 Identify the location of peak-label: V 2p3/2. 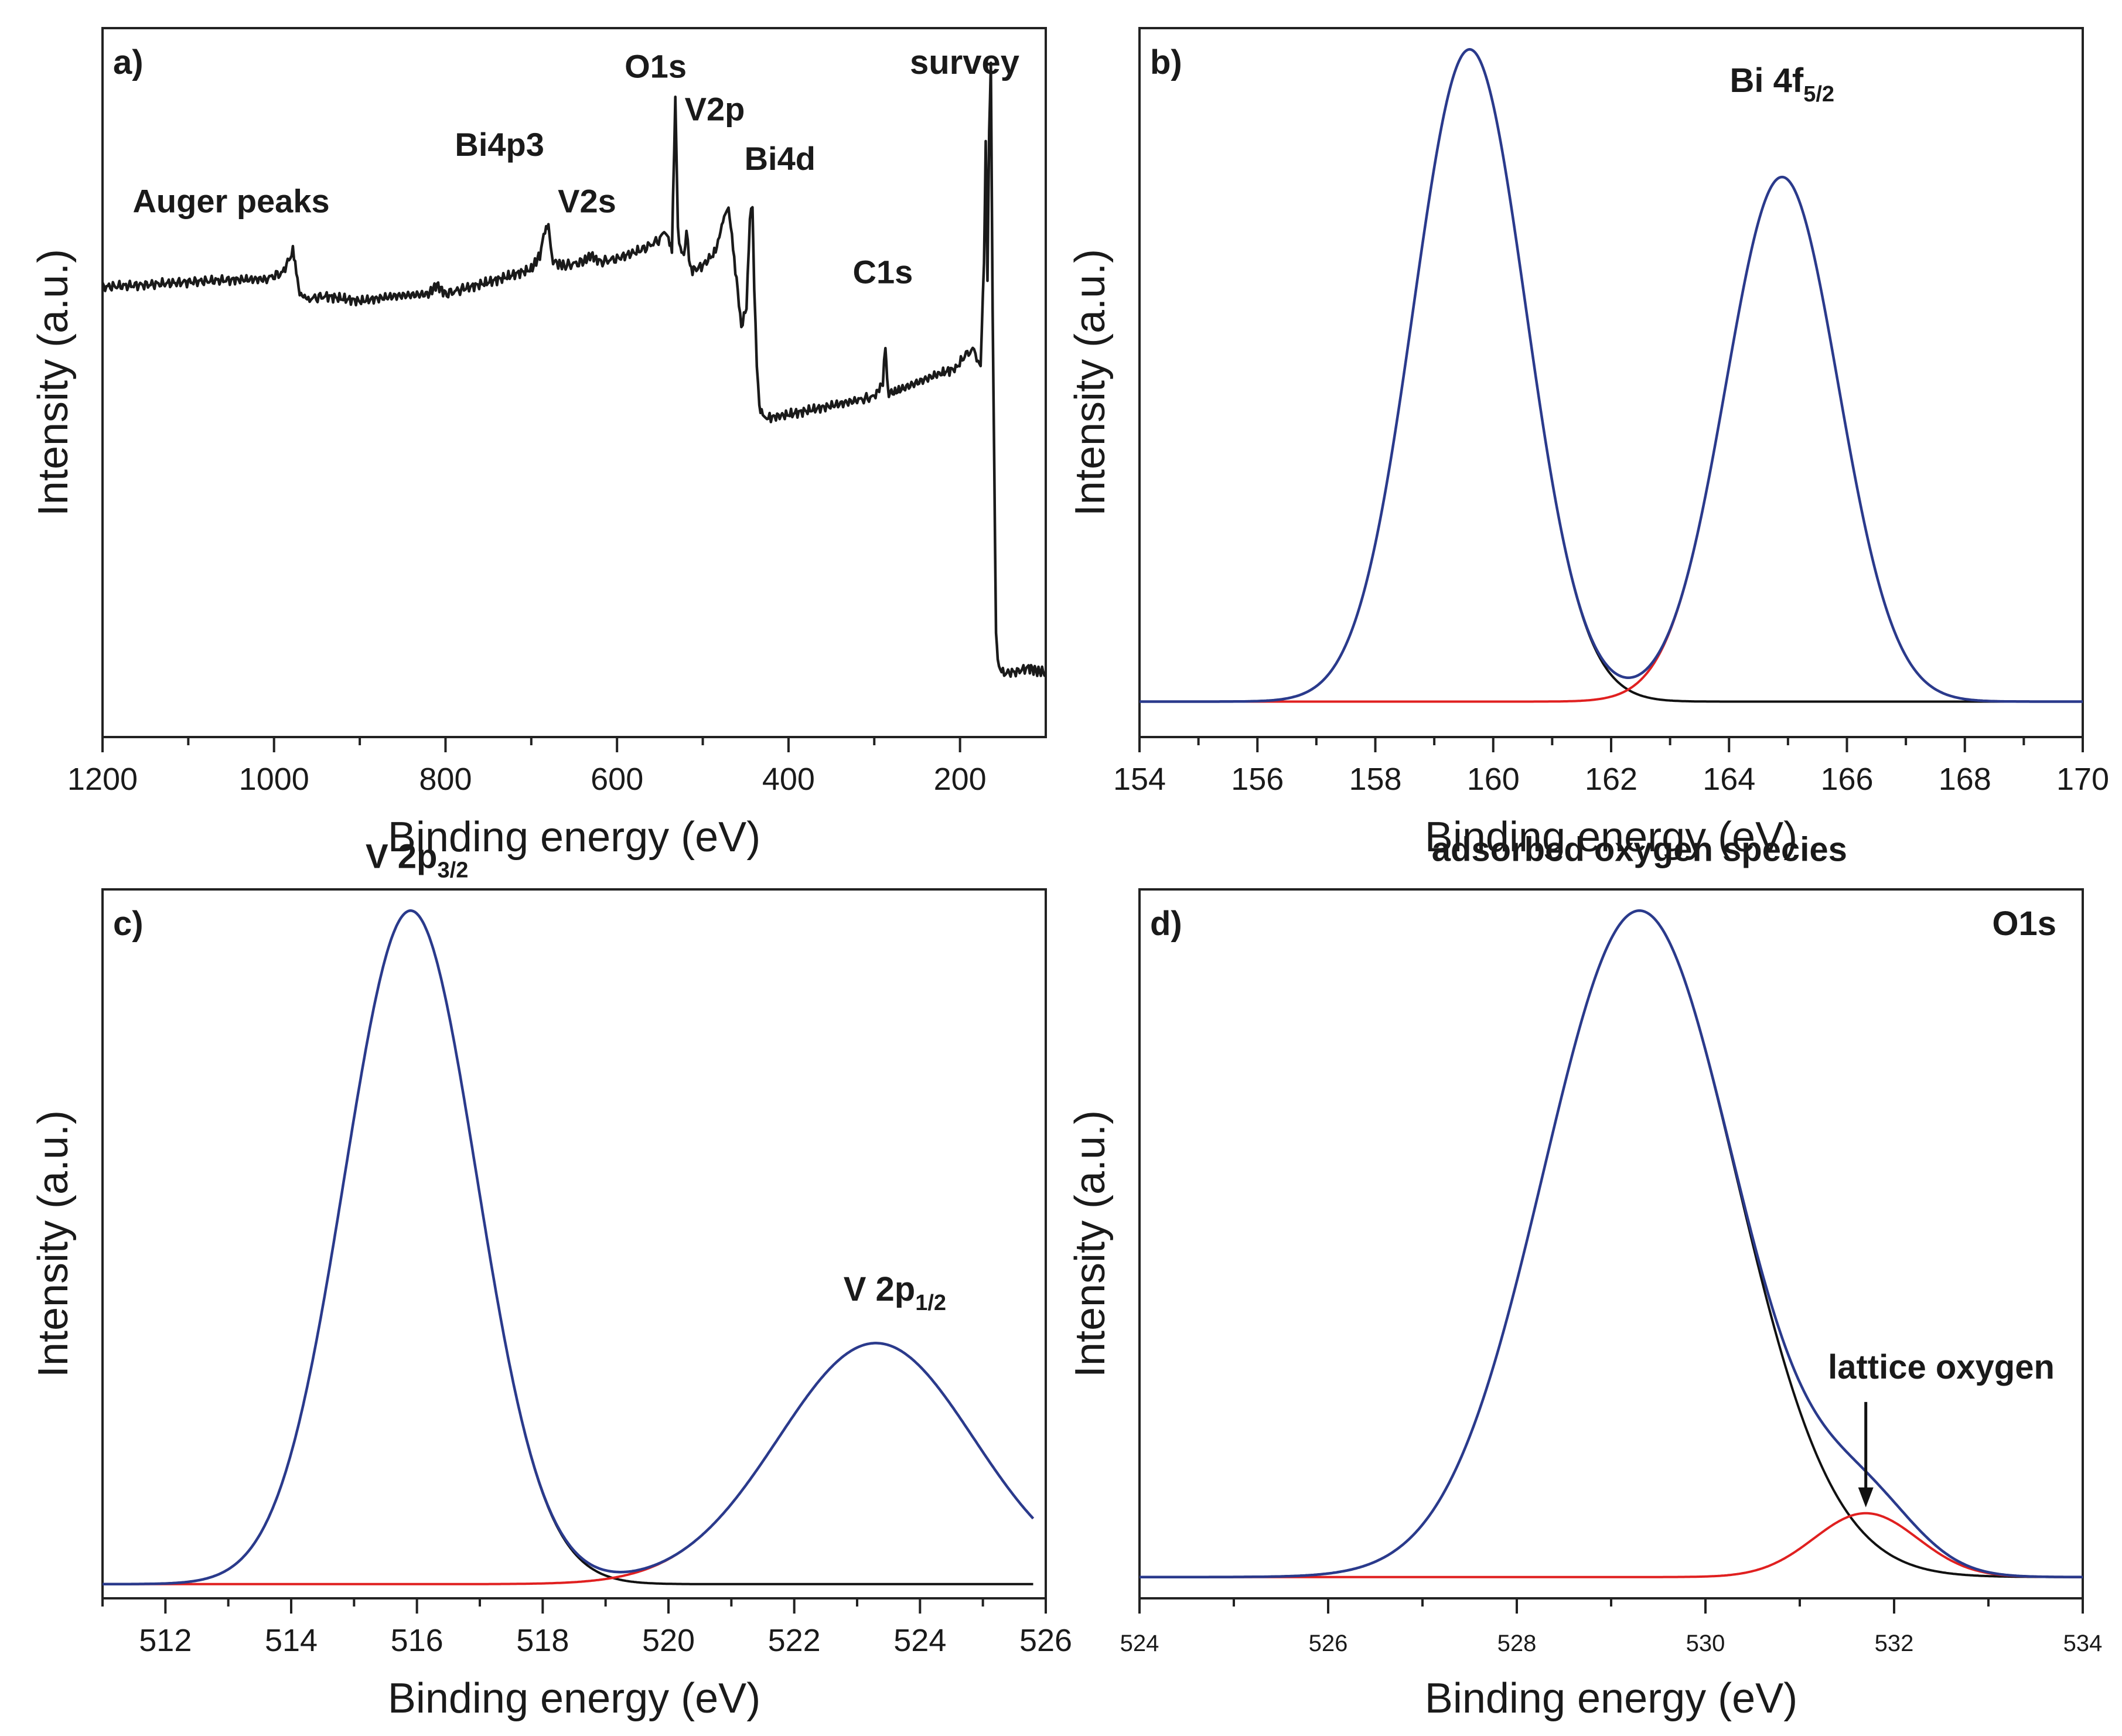
(417, 860).